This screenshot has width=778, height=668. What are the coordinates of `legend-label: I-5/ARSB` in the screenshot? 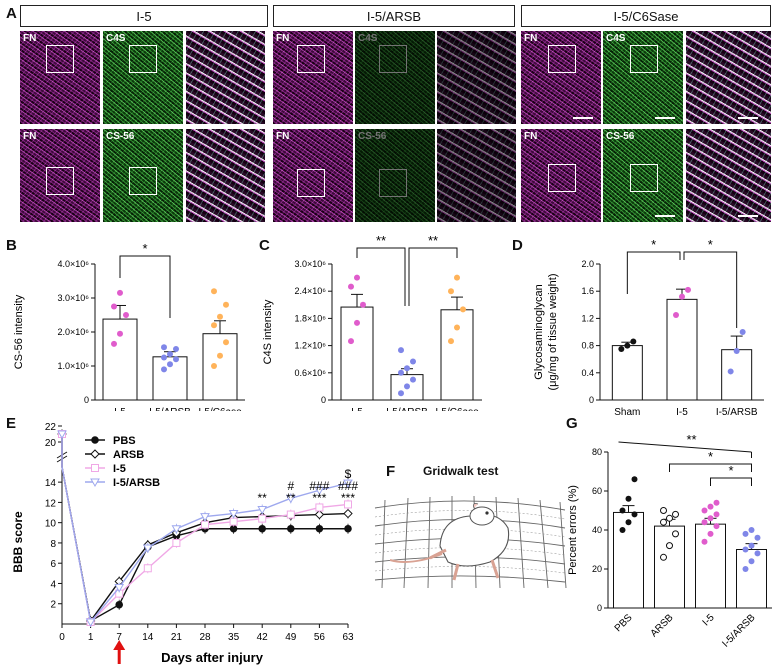 It's located at (136, 483).